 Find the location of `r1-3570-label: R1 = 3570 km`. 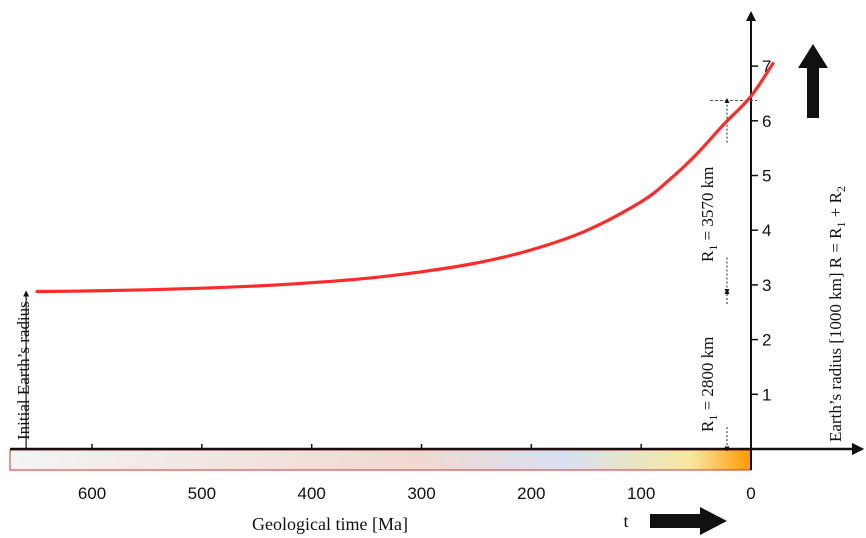

r1-3570-label: R1 = 3570 km is located at coordinates (709, 214).